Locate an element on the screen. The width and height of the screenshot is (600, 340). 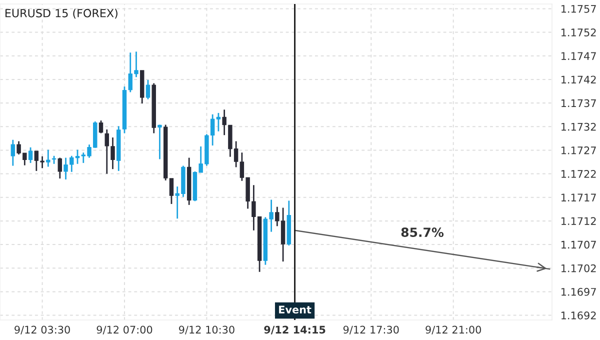
y-tick-label: 1.1692 is located at coordinates (578, 316).